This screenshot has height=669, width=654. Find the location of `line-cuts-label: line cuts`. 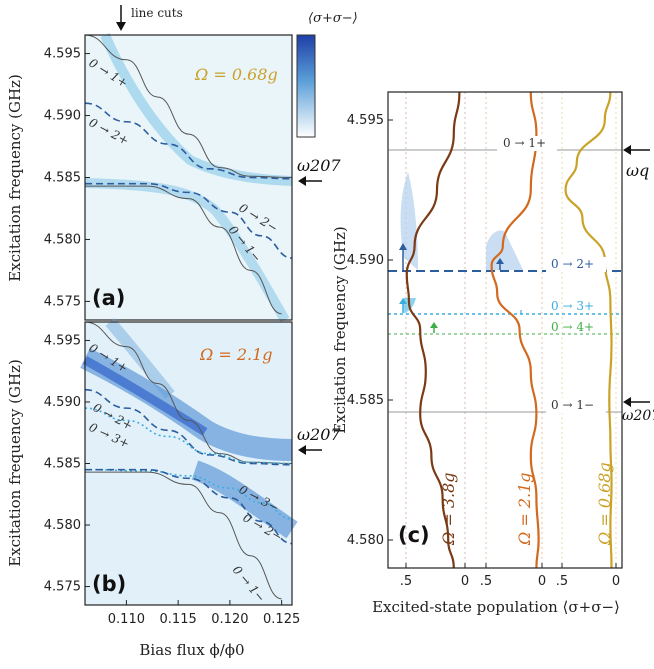

line-cuts-label: line cuts is located at coordinates (157, 13).